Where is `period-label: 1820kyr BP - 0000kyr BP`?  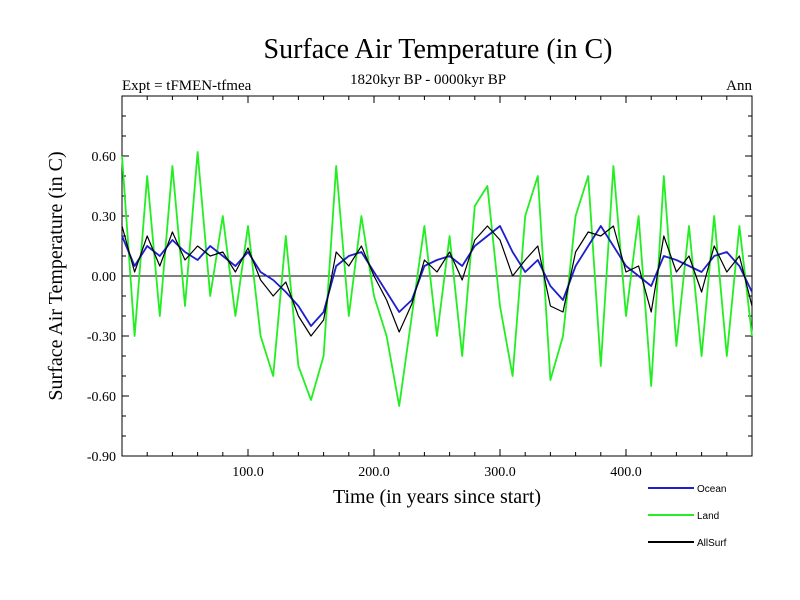
period-label: 1820kyr BP - 0000kyr BP is located at coordinates (428, 80).